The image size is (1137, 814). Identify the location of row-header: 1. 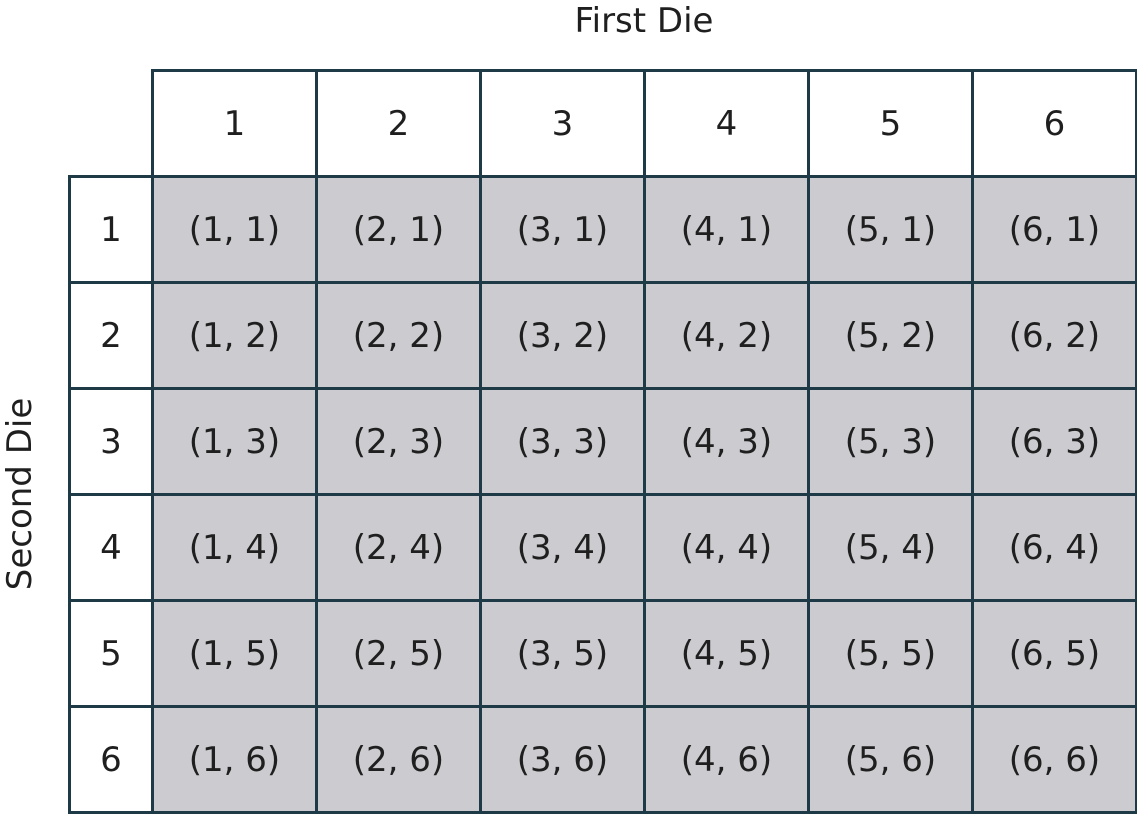
(111, 229).